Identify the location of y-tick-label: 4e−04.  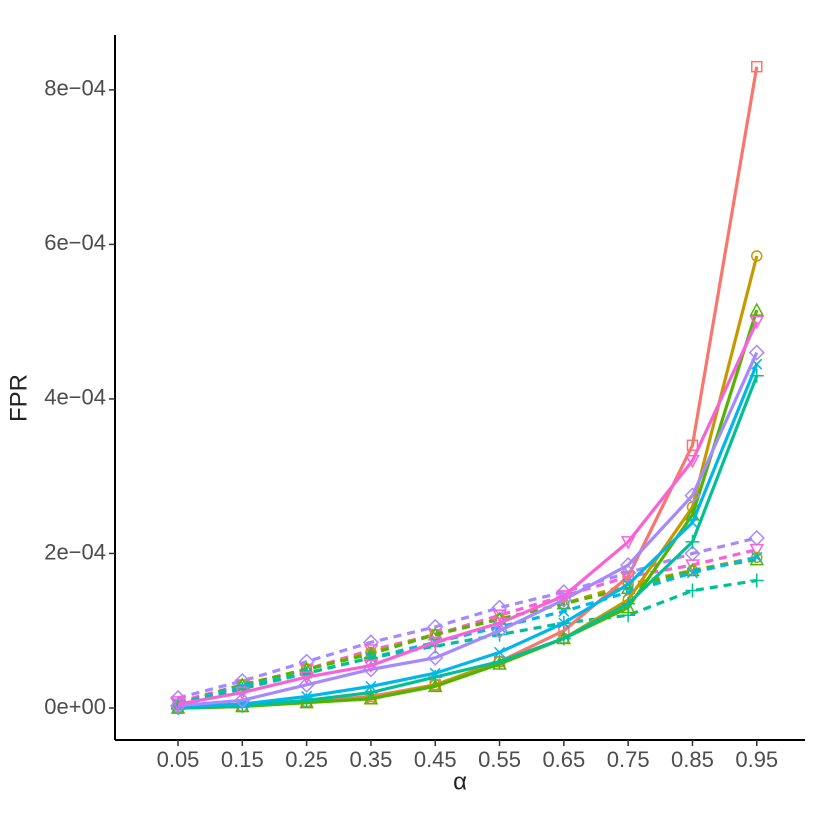
(75, 397).